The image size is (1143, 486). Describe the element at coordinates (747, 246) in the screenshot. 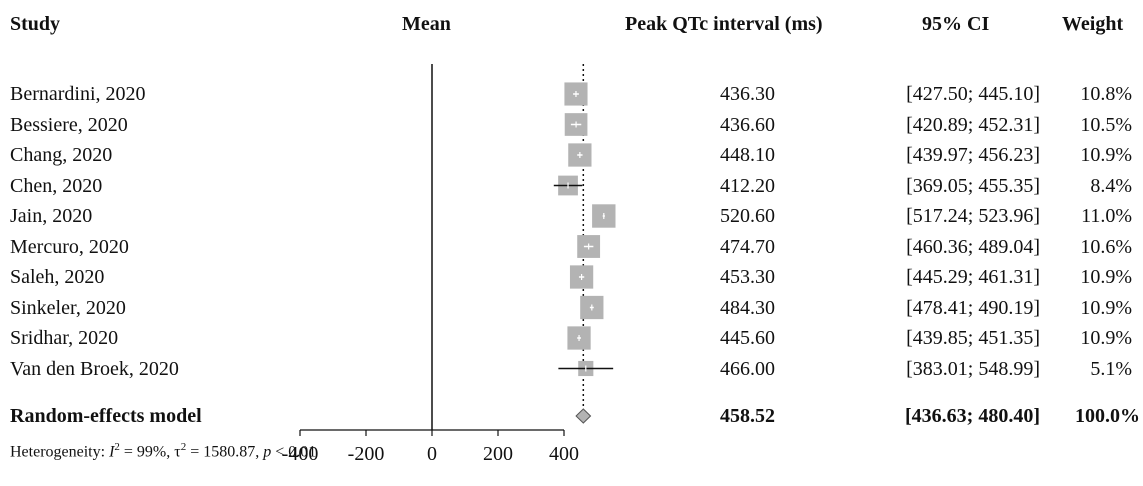

I see `study-mean: 474.70` at that location.